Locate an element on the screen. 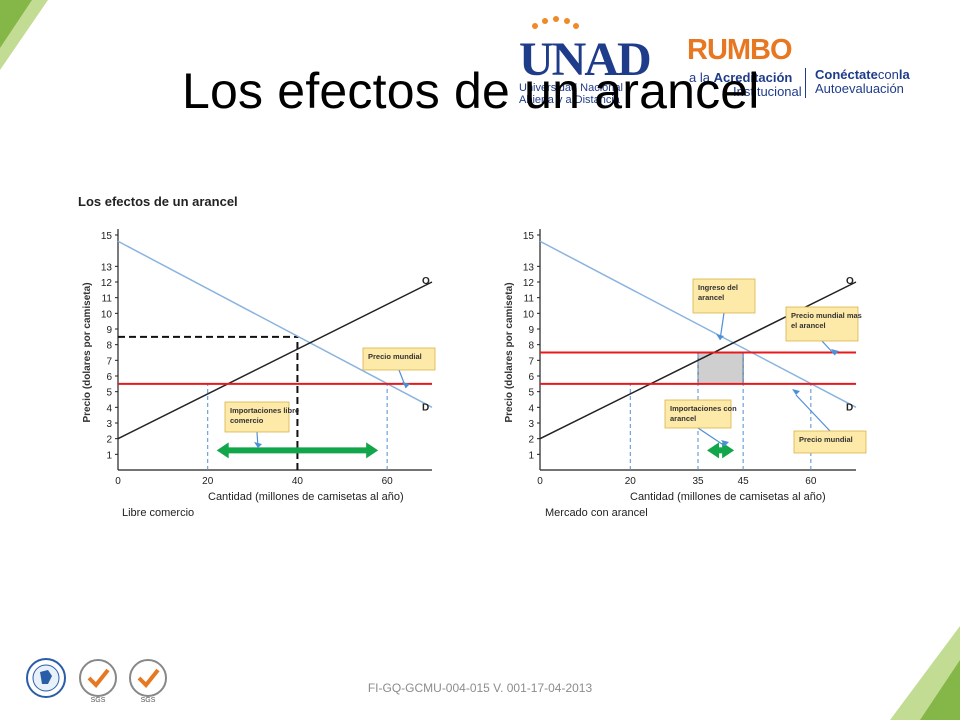 This screenshot has height=720, width=960. certification-seals: SGS SGS is located at coordinates (96, 681).